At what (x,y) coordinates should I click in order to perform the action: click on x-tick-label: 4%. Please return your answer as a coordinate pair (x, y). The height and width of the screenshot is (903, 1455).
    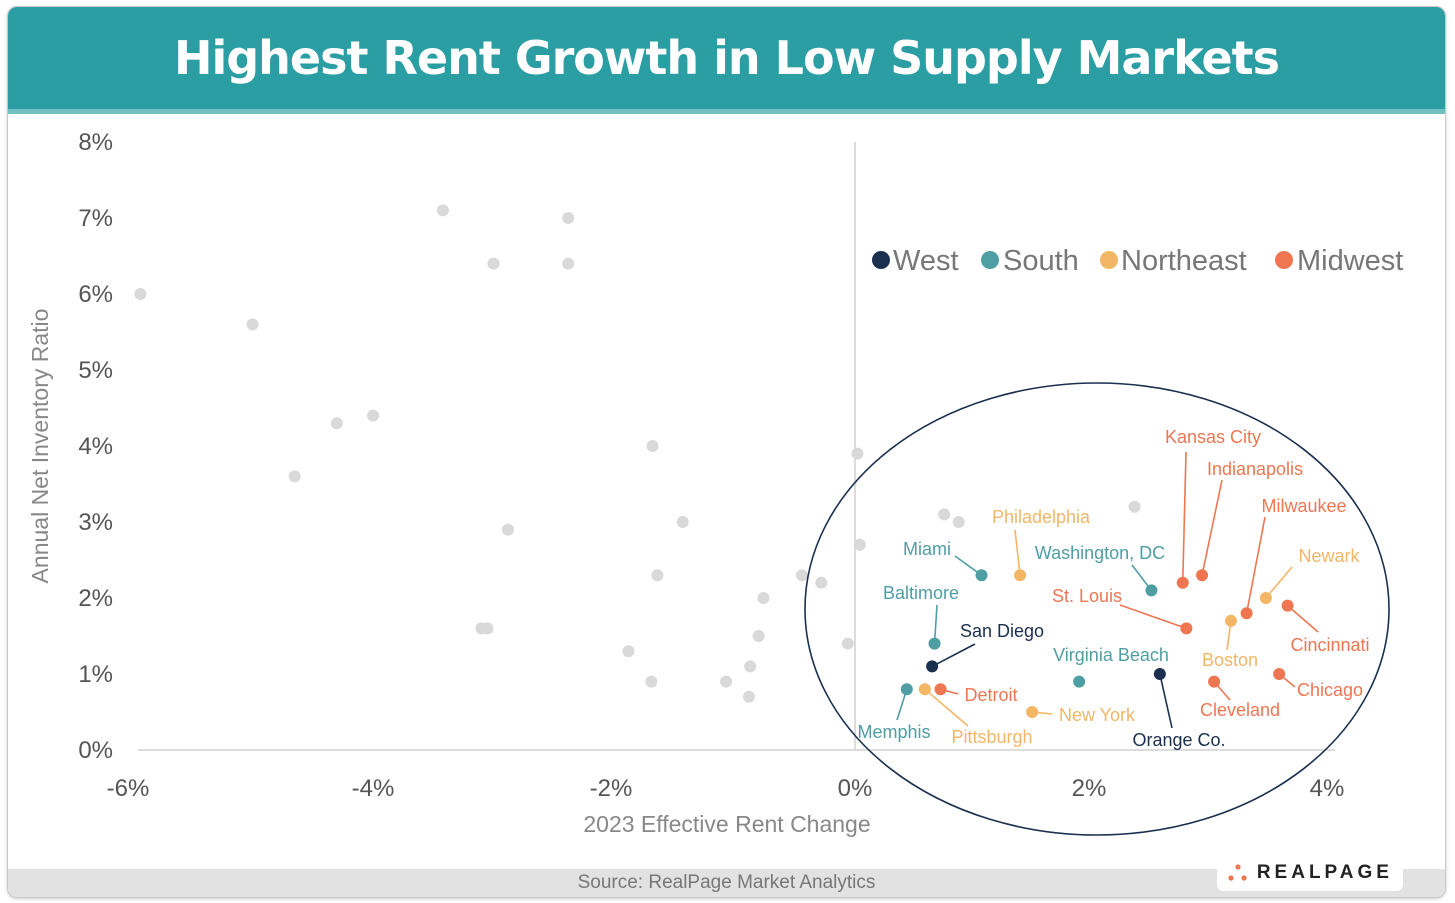
    Looking at the image, I should click on (1327, 788).